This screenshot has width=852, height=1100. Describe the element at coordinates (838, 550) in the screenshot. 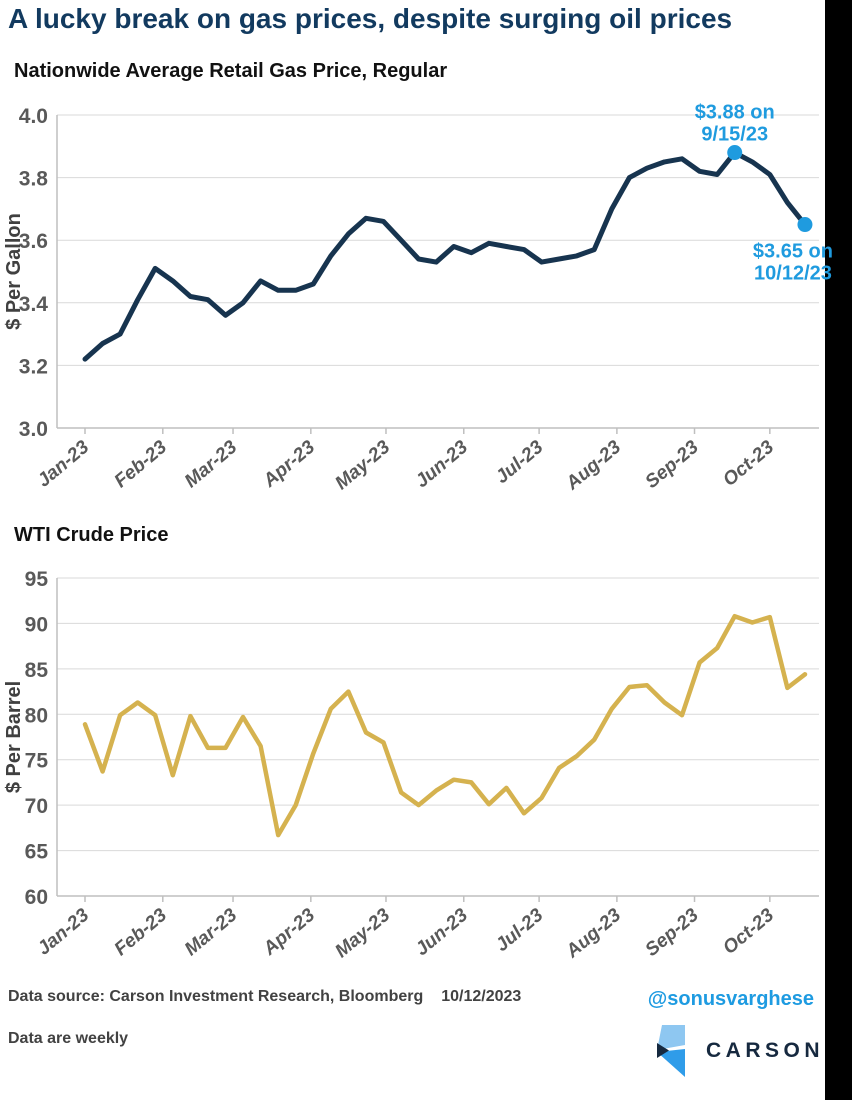

I see `right-edge-strip` at that location.